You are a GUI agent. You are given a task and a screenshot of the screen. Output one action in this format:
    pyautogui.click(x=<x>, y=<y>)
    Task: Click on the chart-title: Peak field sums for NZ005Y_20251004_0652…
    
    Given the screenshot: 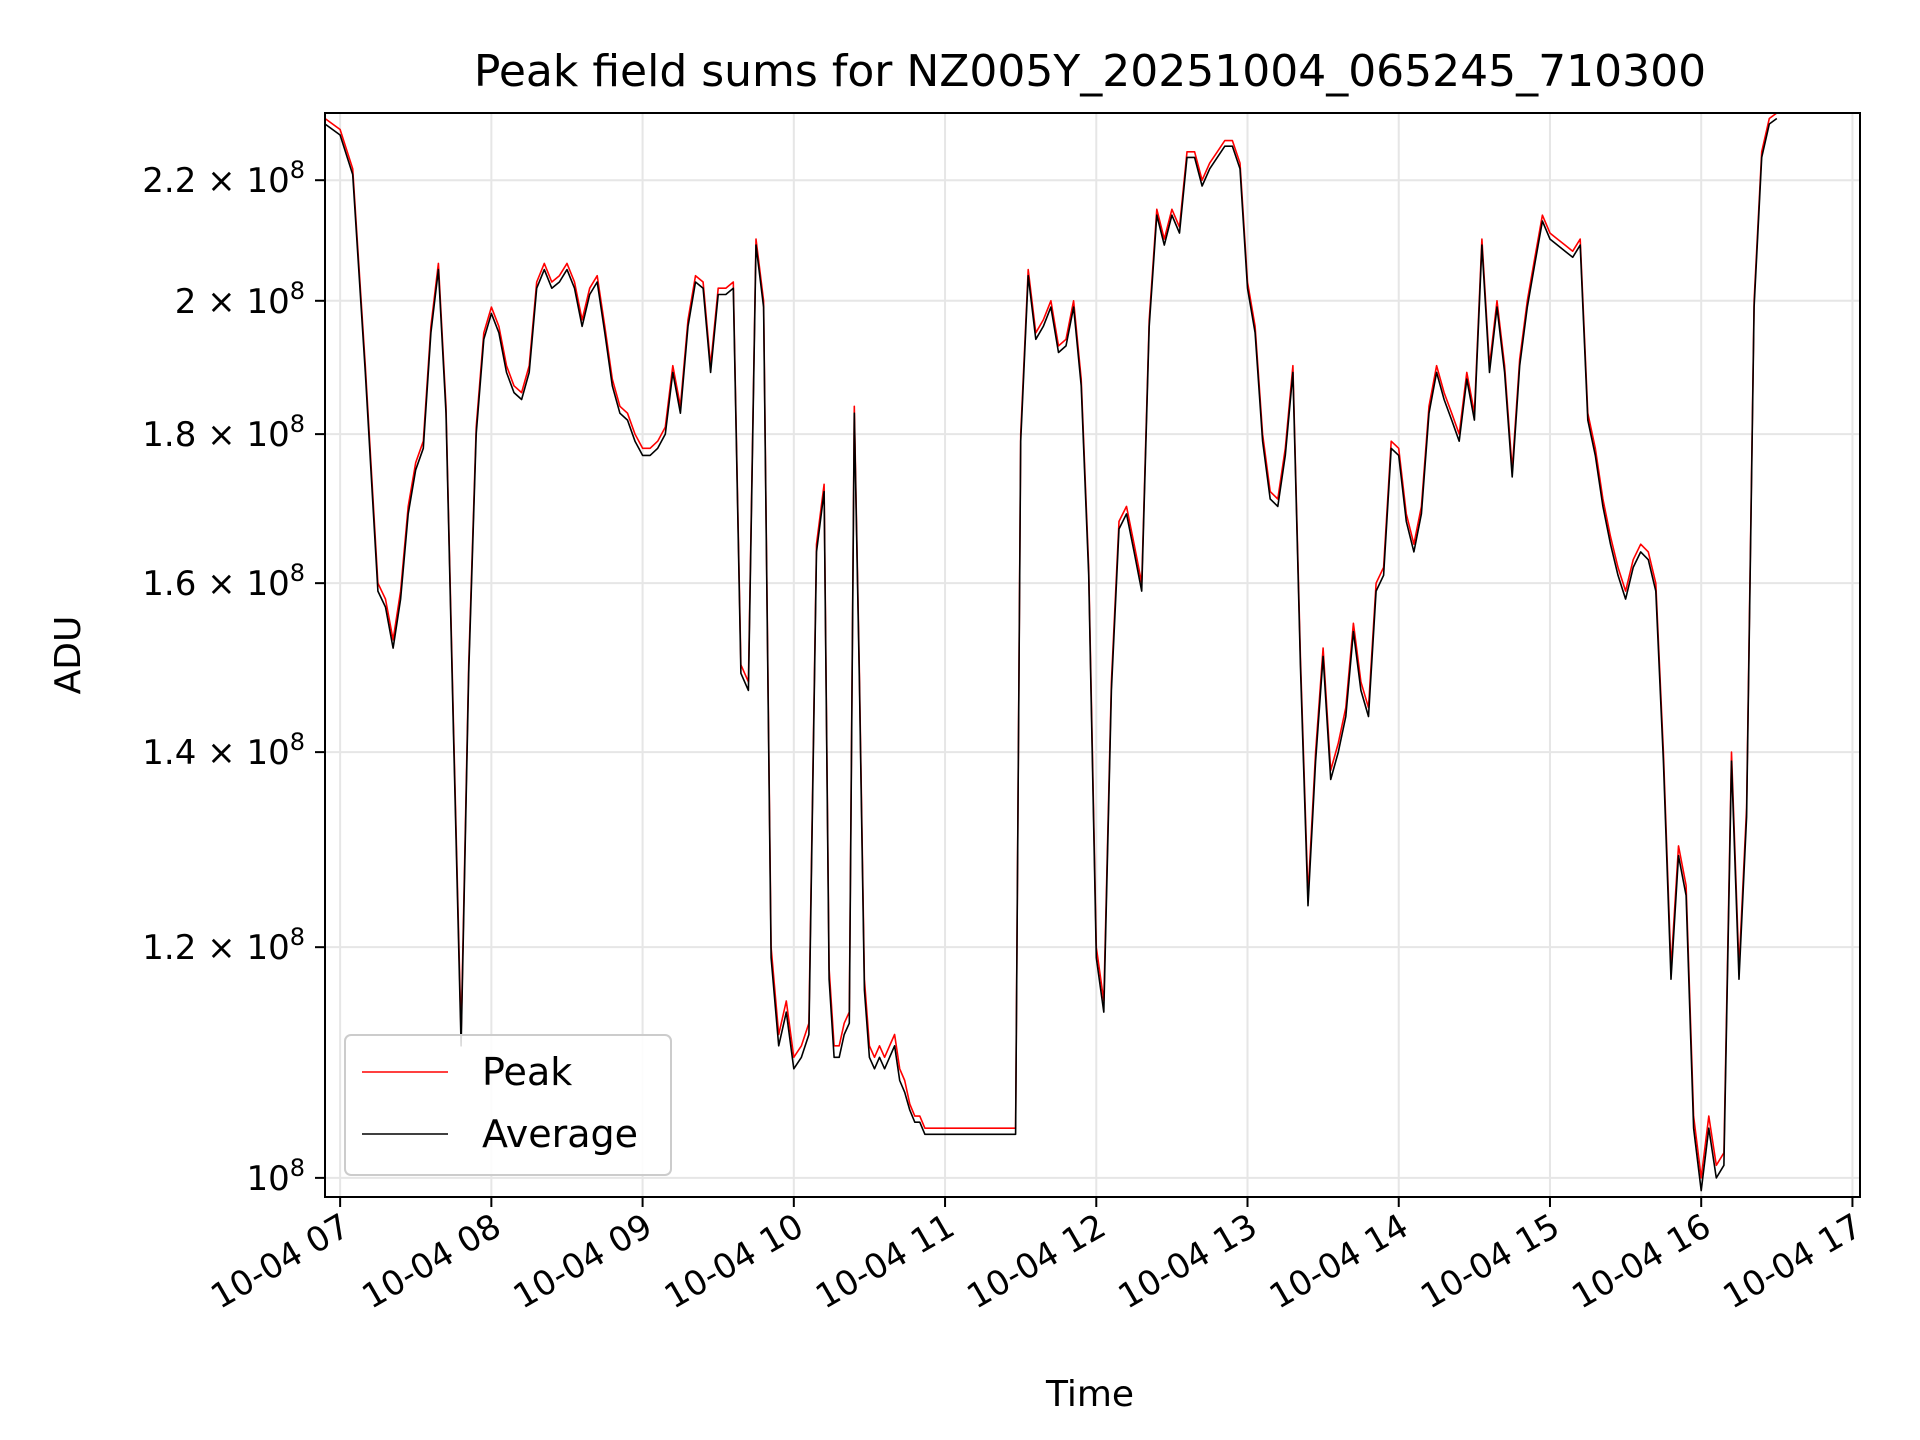 What is the action you would take?
    pyautogui.click(x=1090, y=71)
    